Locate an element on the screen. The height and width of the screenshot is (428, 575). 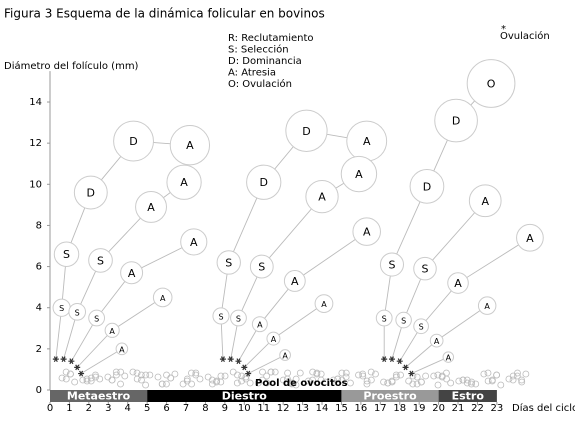
oocyte-pool is located at coordinates (294, 378).